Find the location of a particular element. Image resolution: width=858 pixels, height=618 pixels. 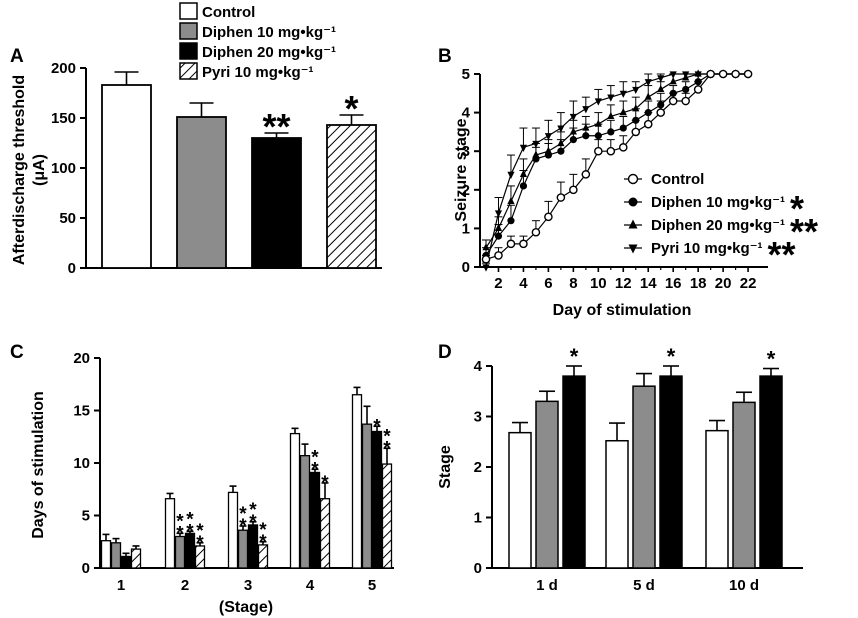

x-tick-label: 4 is located at coordinates (310, 585).